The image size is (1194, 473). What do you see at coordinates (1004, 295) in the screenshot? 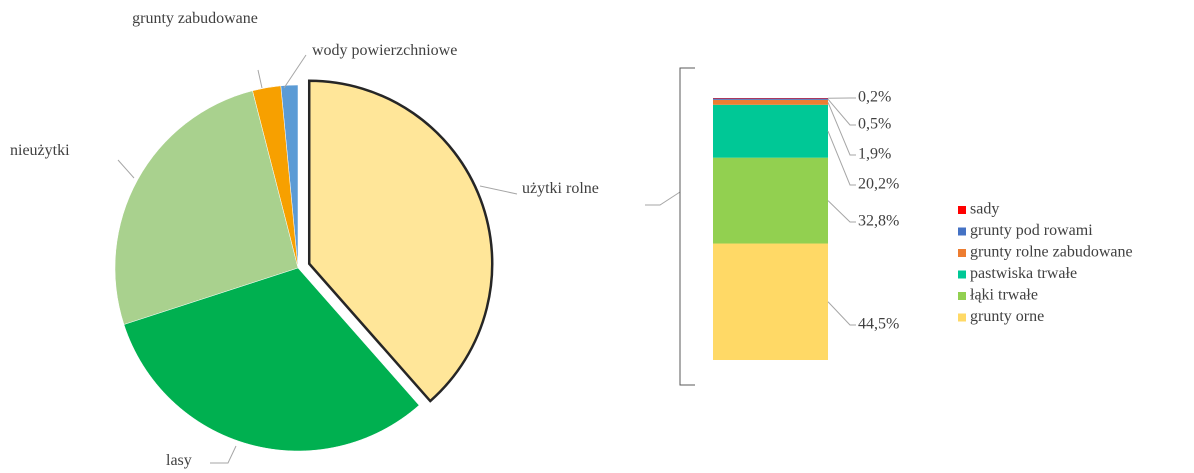
I see `legend-label: łąki trwałe` at bounding box center [1004, 295].